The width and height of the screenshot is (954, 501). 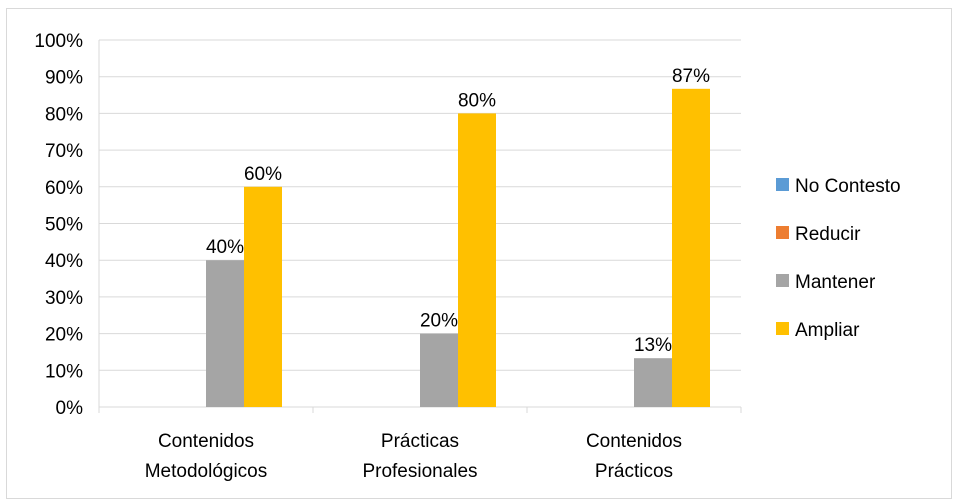 What do you see at coordinates (64, 335) in the screenshot?
I see `y-tick-label: 20%` at bounding box center [64, 335].